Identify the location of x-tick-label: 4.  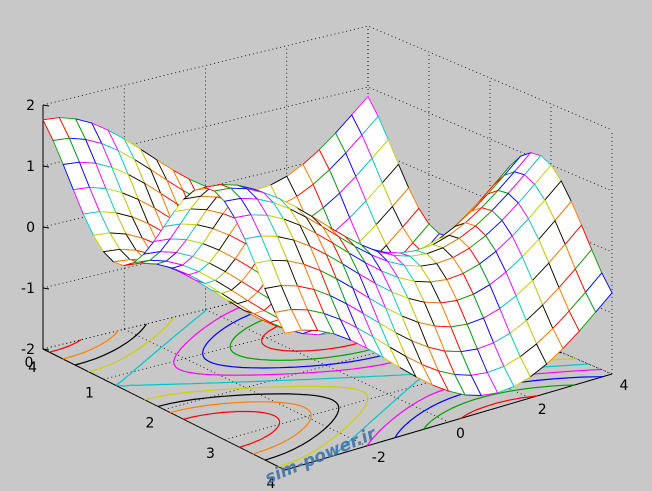
(624, 386).